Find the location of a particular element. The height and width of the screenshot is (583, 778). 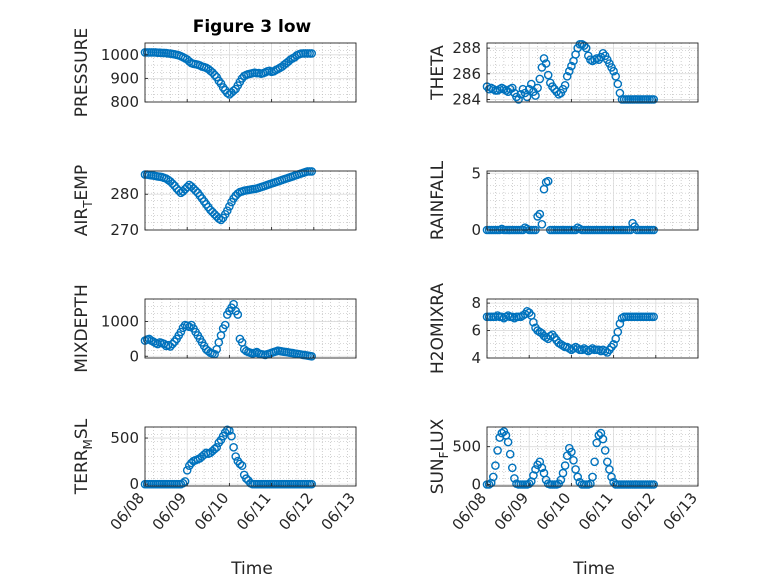

subplot-air_temp: 270 280 AIRTEMP is located at coordinates (214, 202).